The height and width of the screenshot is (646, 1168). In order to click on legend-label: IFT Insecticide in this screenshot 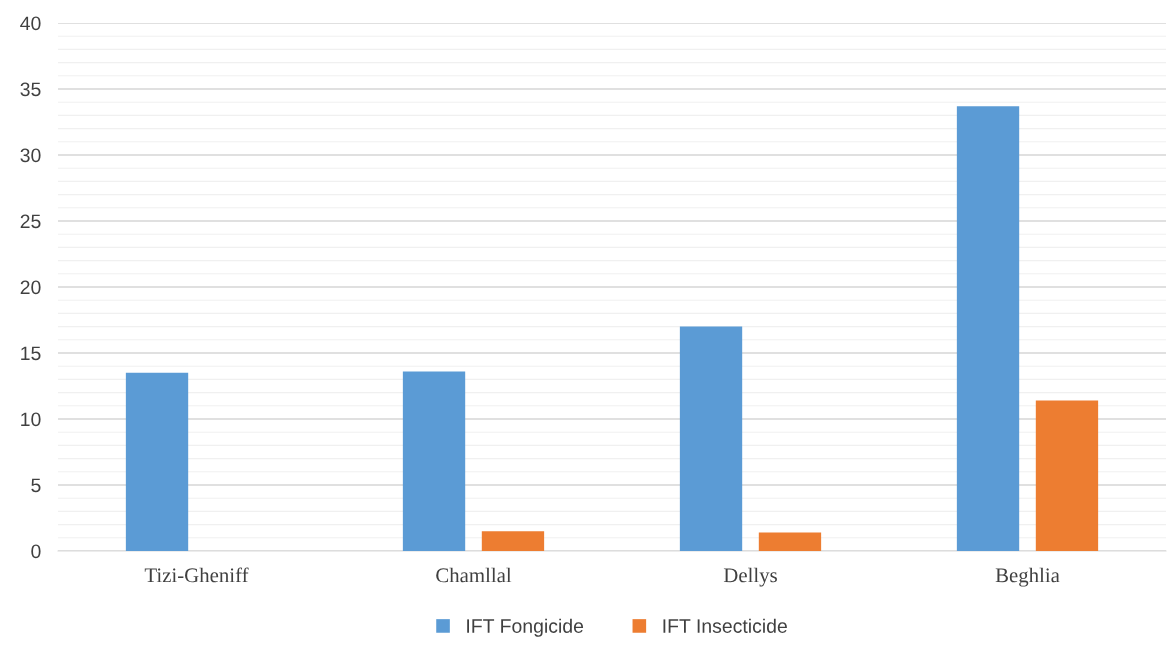, I will do `click(725, 625)`.